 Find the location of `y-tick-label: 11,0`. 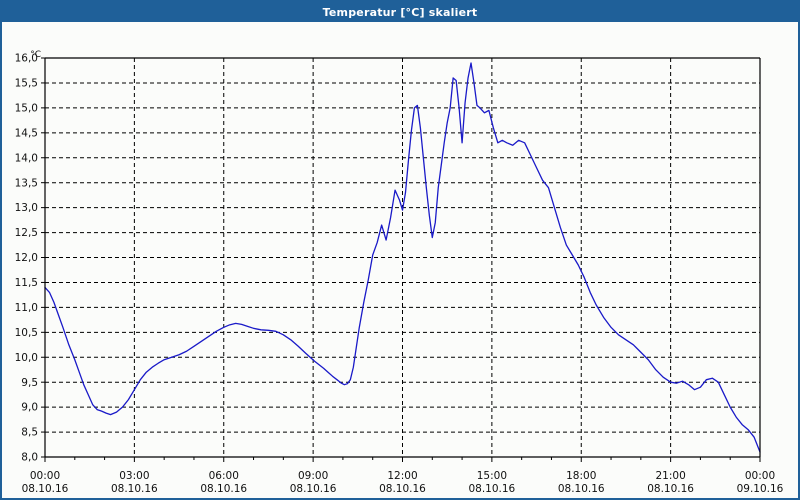

y-tick-label: 11,0 is located at coordinates (26, 308).